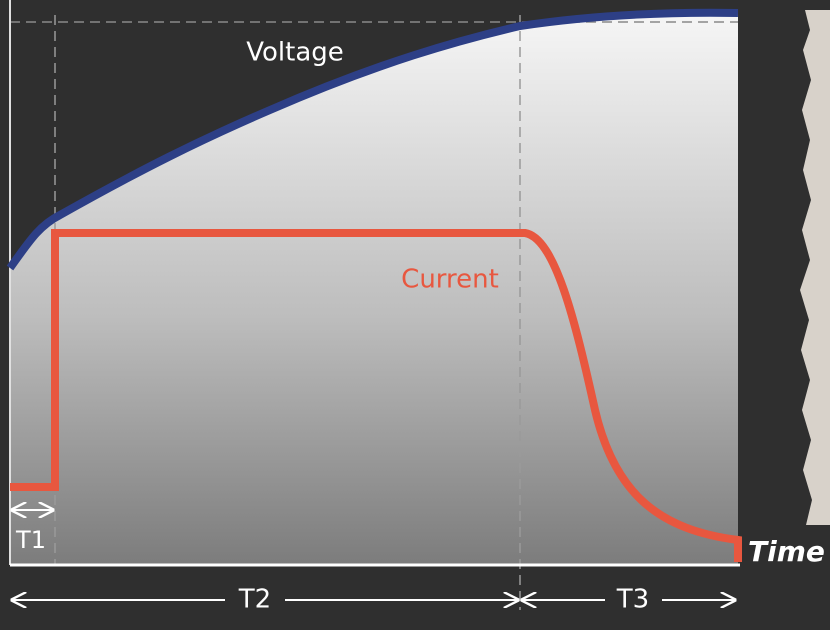  I want to click on t1-label: T1, so click(30, 540).